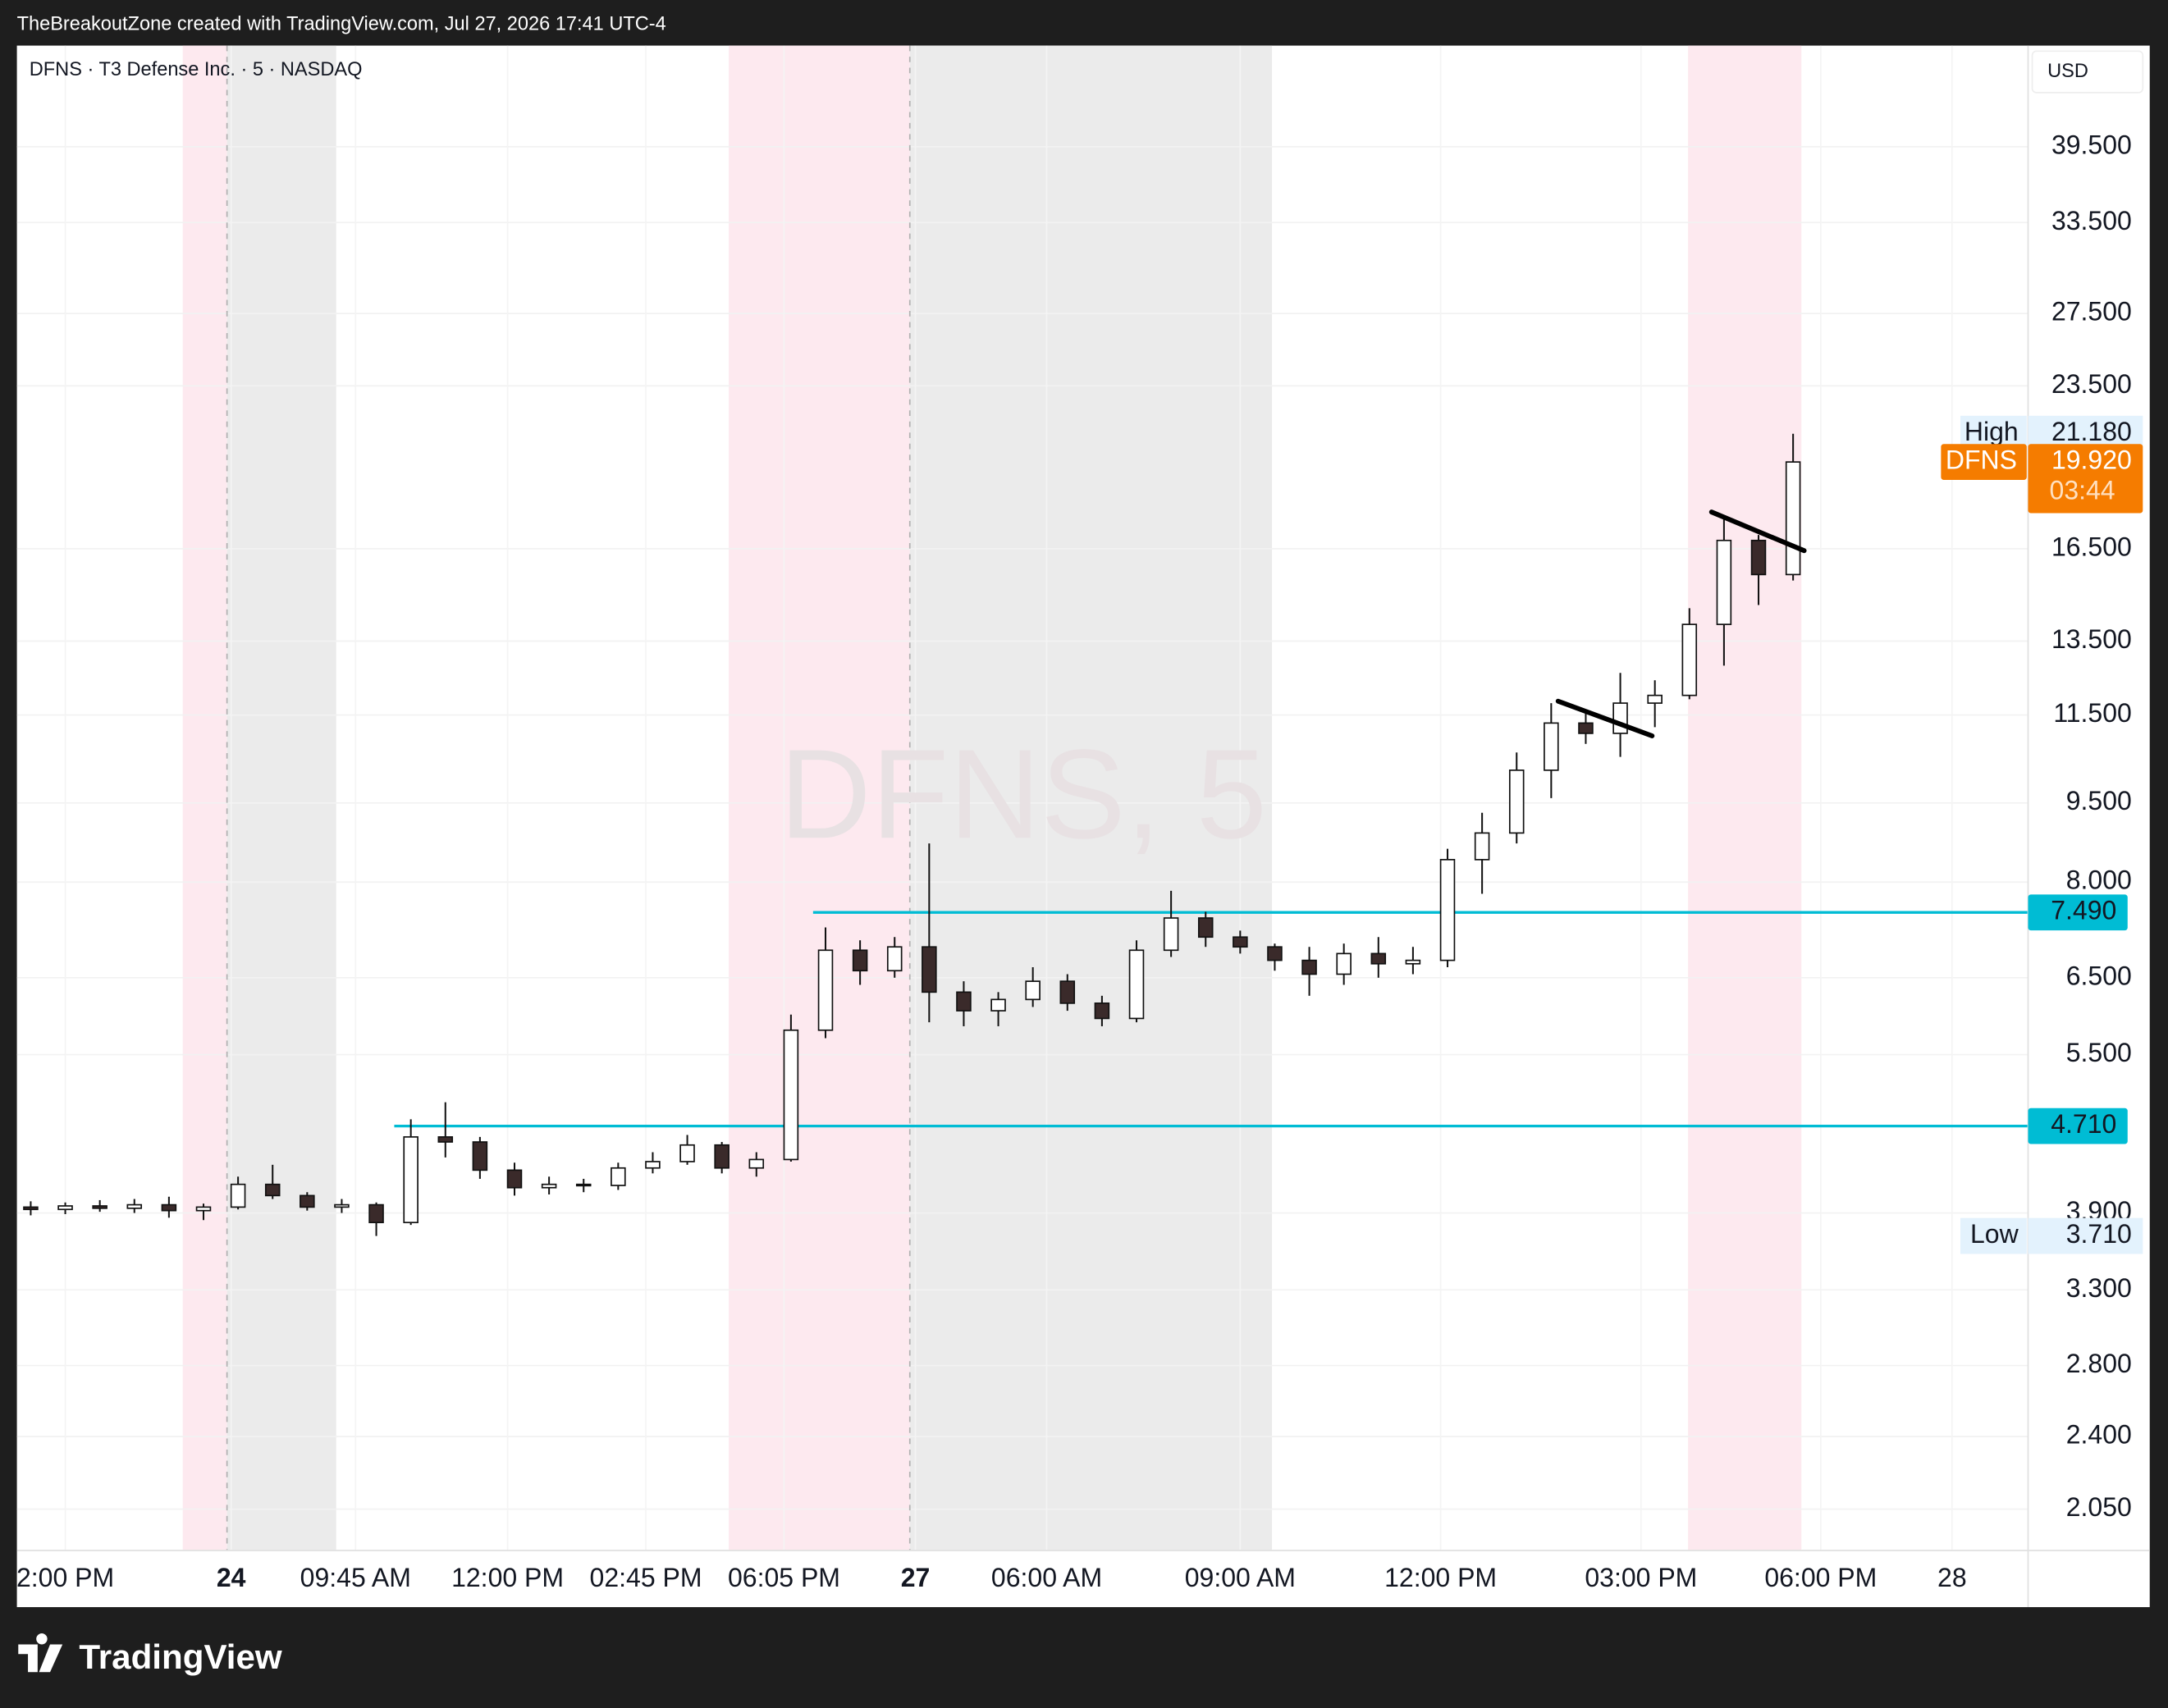  I want to click on watermark: DFNS, 5, so click(1023, 794).